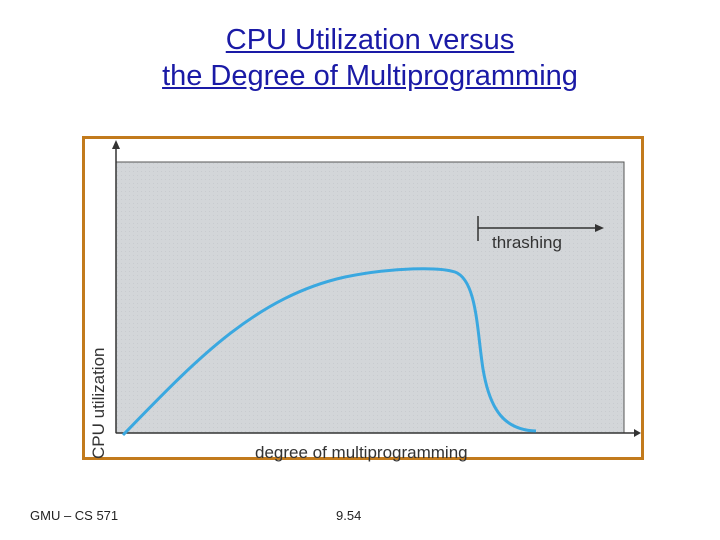  Describe the element at coordinates (74, 515) in the screenshot. I see `footer-course: GMU – CS 571` at that location.